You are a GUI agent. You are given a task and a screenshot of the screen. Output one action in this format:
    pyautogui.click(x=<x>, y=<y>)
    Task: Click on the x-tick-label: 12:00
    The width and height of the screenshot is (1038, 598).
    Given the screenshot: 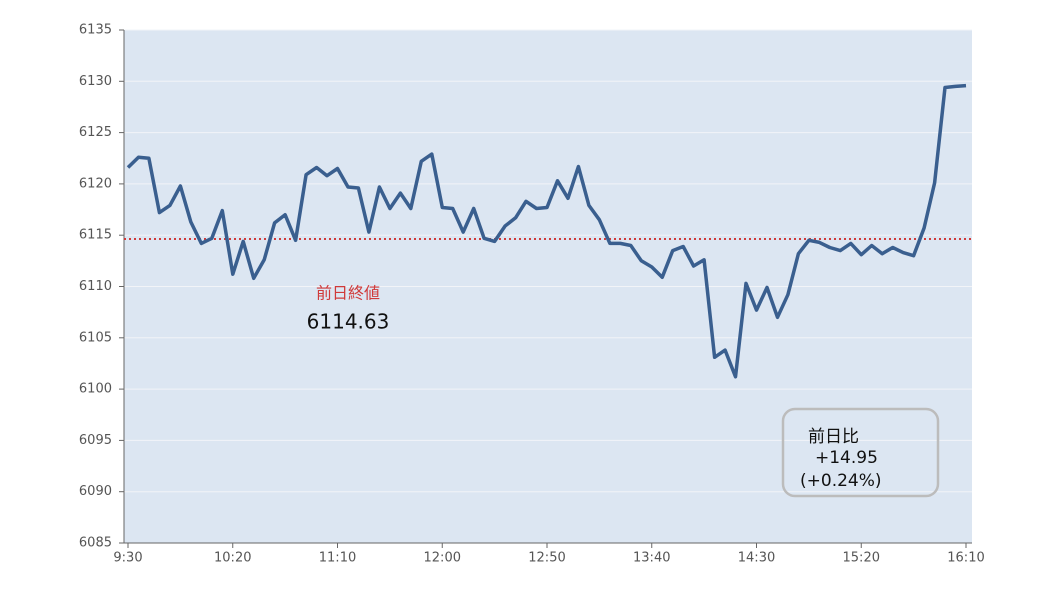 What is the action you would take?
    pyautogui.click(x=442, y=558)
    